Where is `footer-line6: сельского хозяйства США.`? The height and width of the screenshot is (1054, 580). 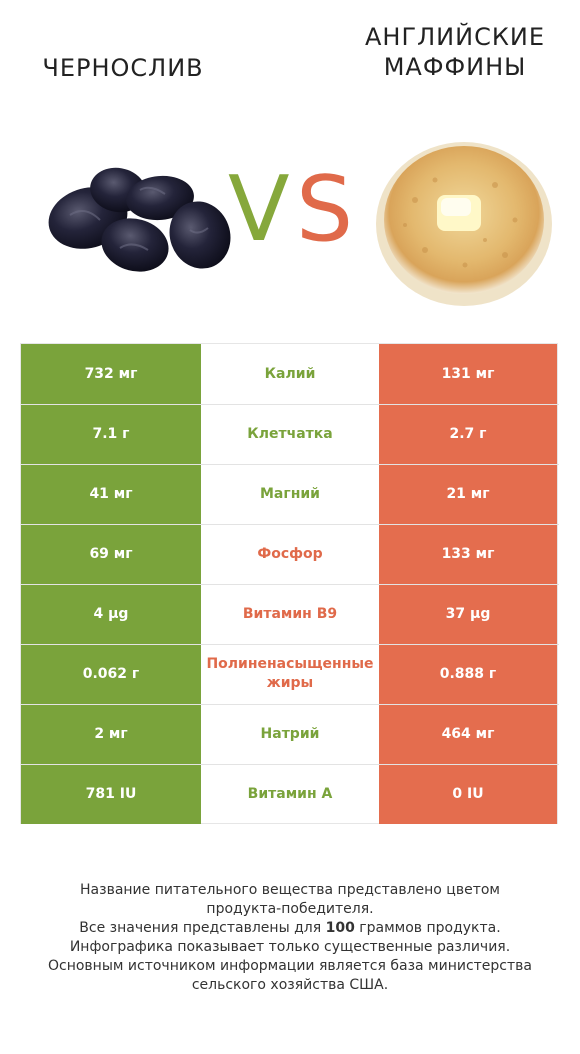
footer-line6: сельского хозяйства США. is located at coordinates (290, 985).